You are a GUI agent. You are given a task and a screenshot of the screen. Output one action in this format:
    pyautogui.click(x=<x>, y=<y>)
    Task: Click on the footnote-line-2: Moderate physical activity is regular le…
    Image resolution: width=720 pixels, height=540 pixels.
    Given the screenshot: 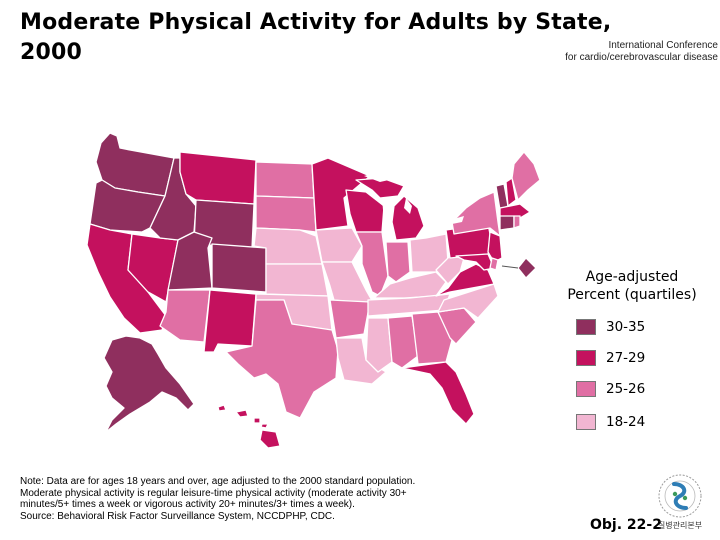 What is the action you would take?
    pyautogui.click(x=213, y=493)
    